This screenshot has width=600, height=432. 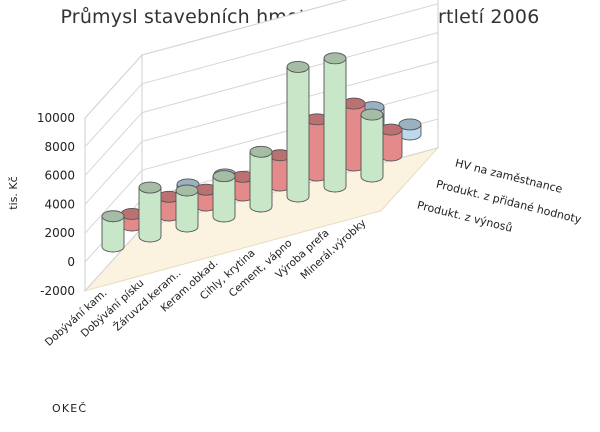 What do you see at coordinates (59, 233) in the screenshot?
I see `y-tick-label: 2000` at bounding box center [59, 233].